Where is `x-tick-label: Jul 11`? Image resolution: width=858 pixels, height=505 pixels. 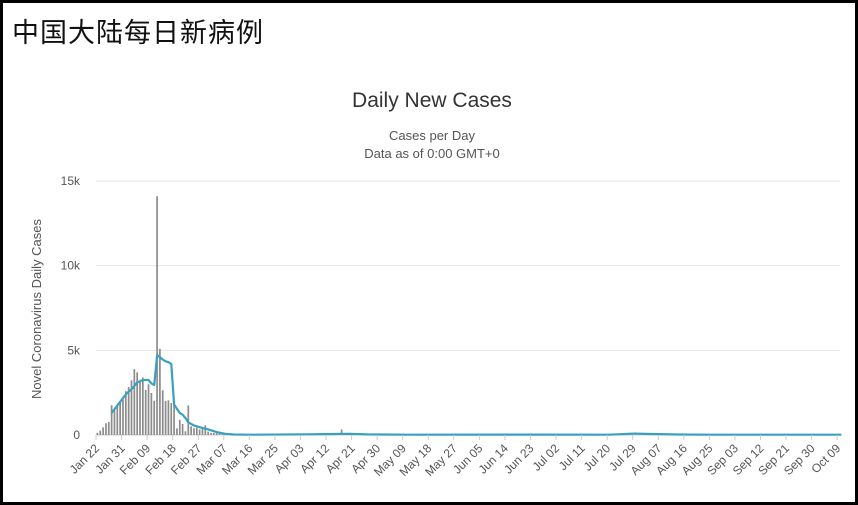 x-tick-label: Jul 11 is located at coordinates (572, 457).